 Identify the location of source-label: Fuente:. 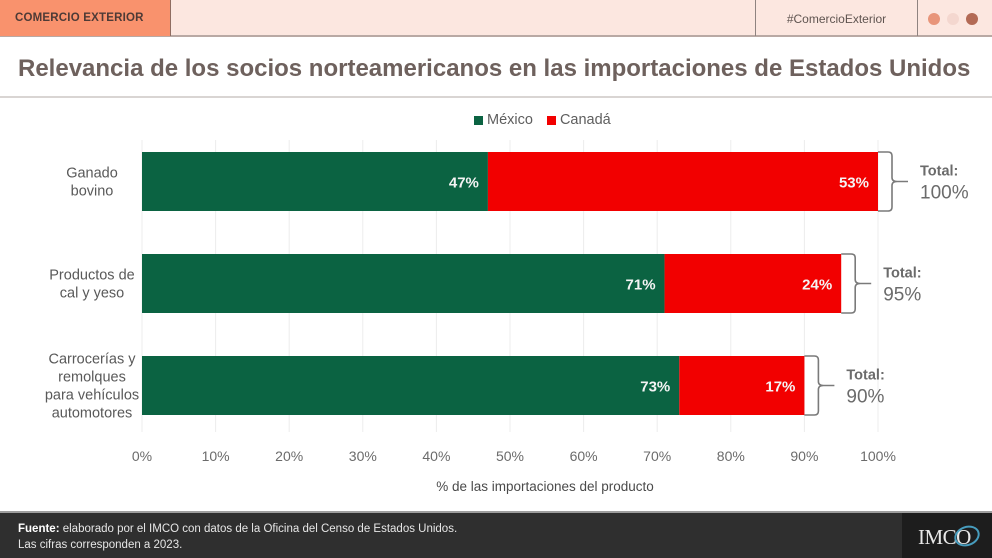
(39, 529).